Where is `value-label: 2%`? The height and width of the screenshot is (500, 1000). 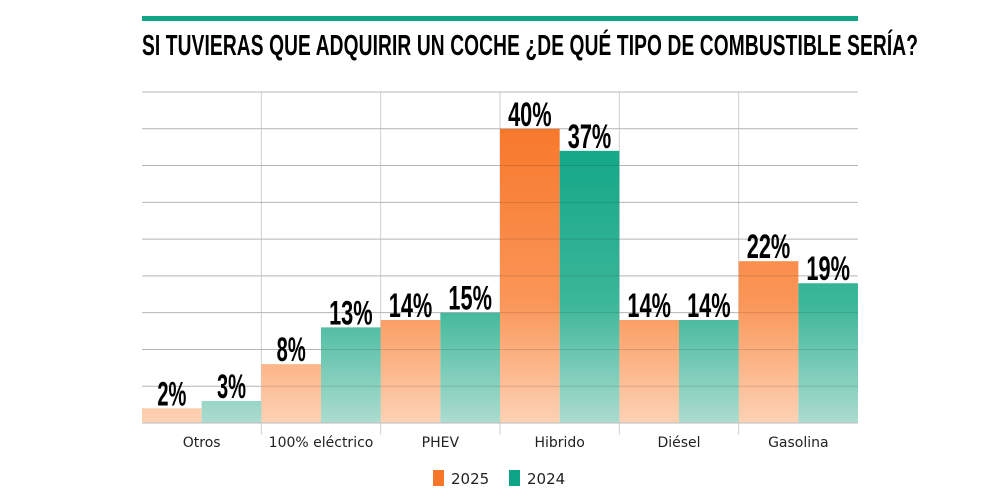 value-label: 2% is located at coordinates (171, 394).